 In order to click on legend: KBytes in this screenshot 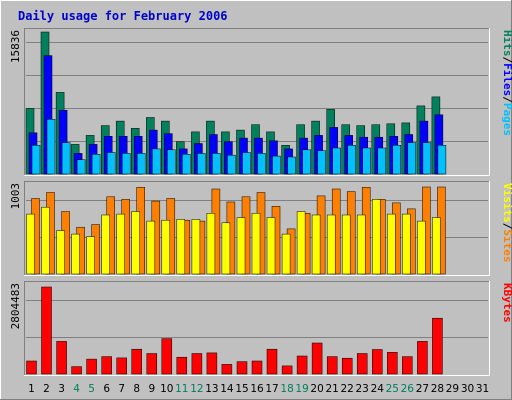, I will do `click(506, 303)`.